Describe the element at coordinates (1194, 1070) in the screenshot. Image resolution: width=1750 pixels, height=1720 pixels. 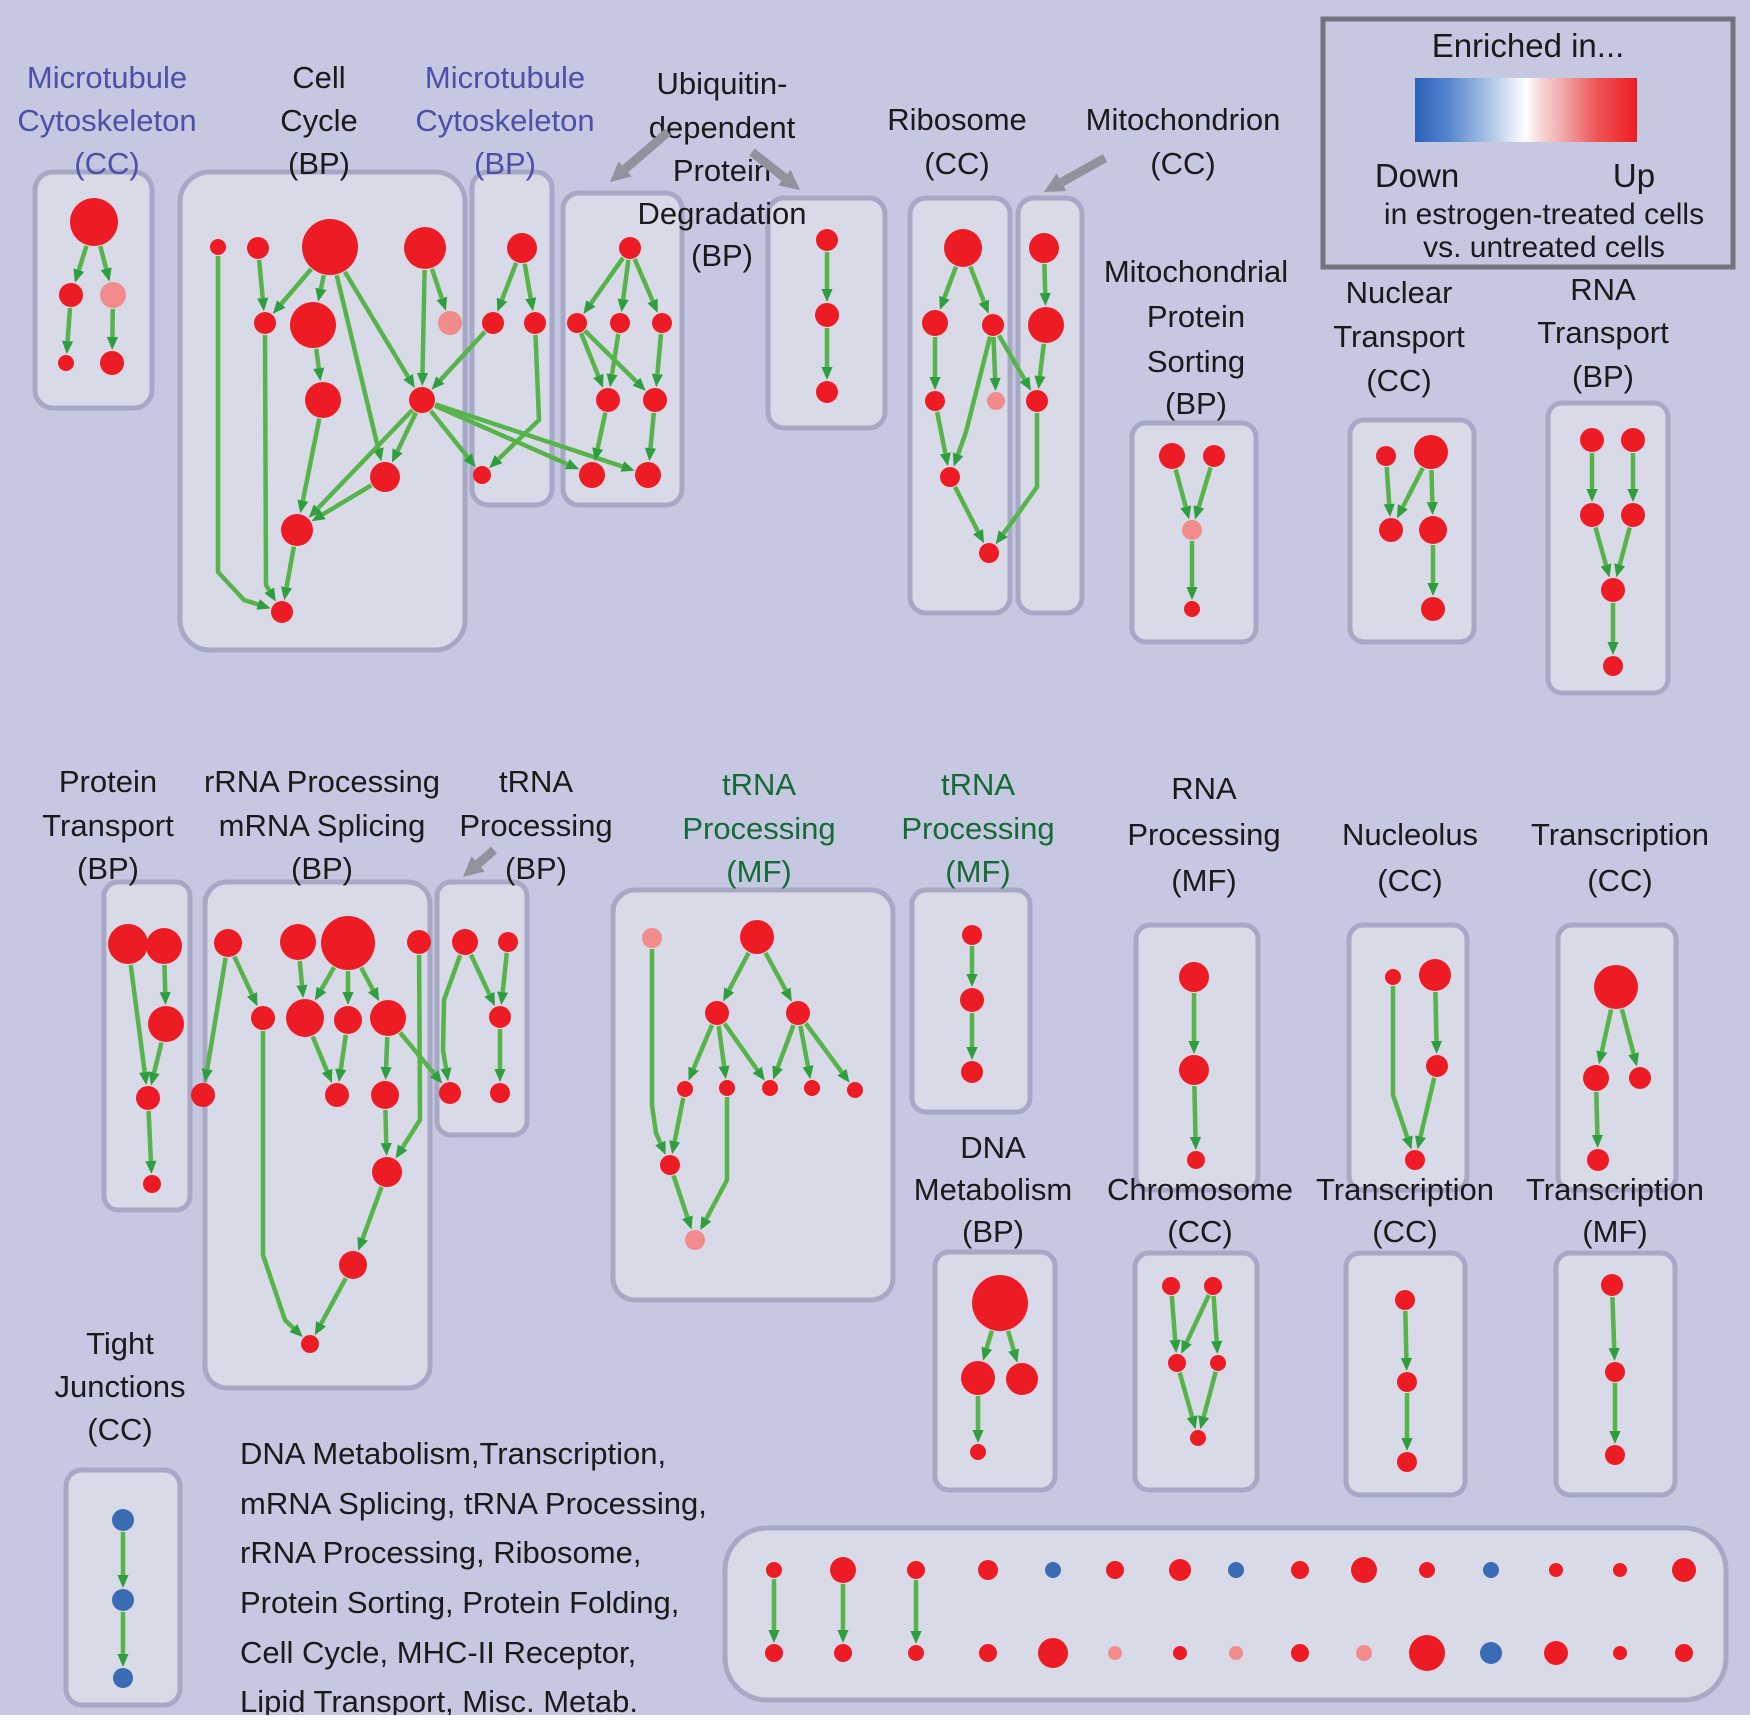
I see `node-P2` at that location.